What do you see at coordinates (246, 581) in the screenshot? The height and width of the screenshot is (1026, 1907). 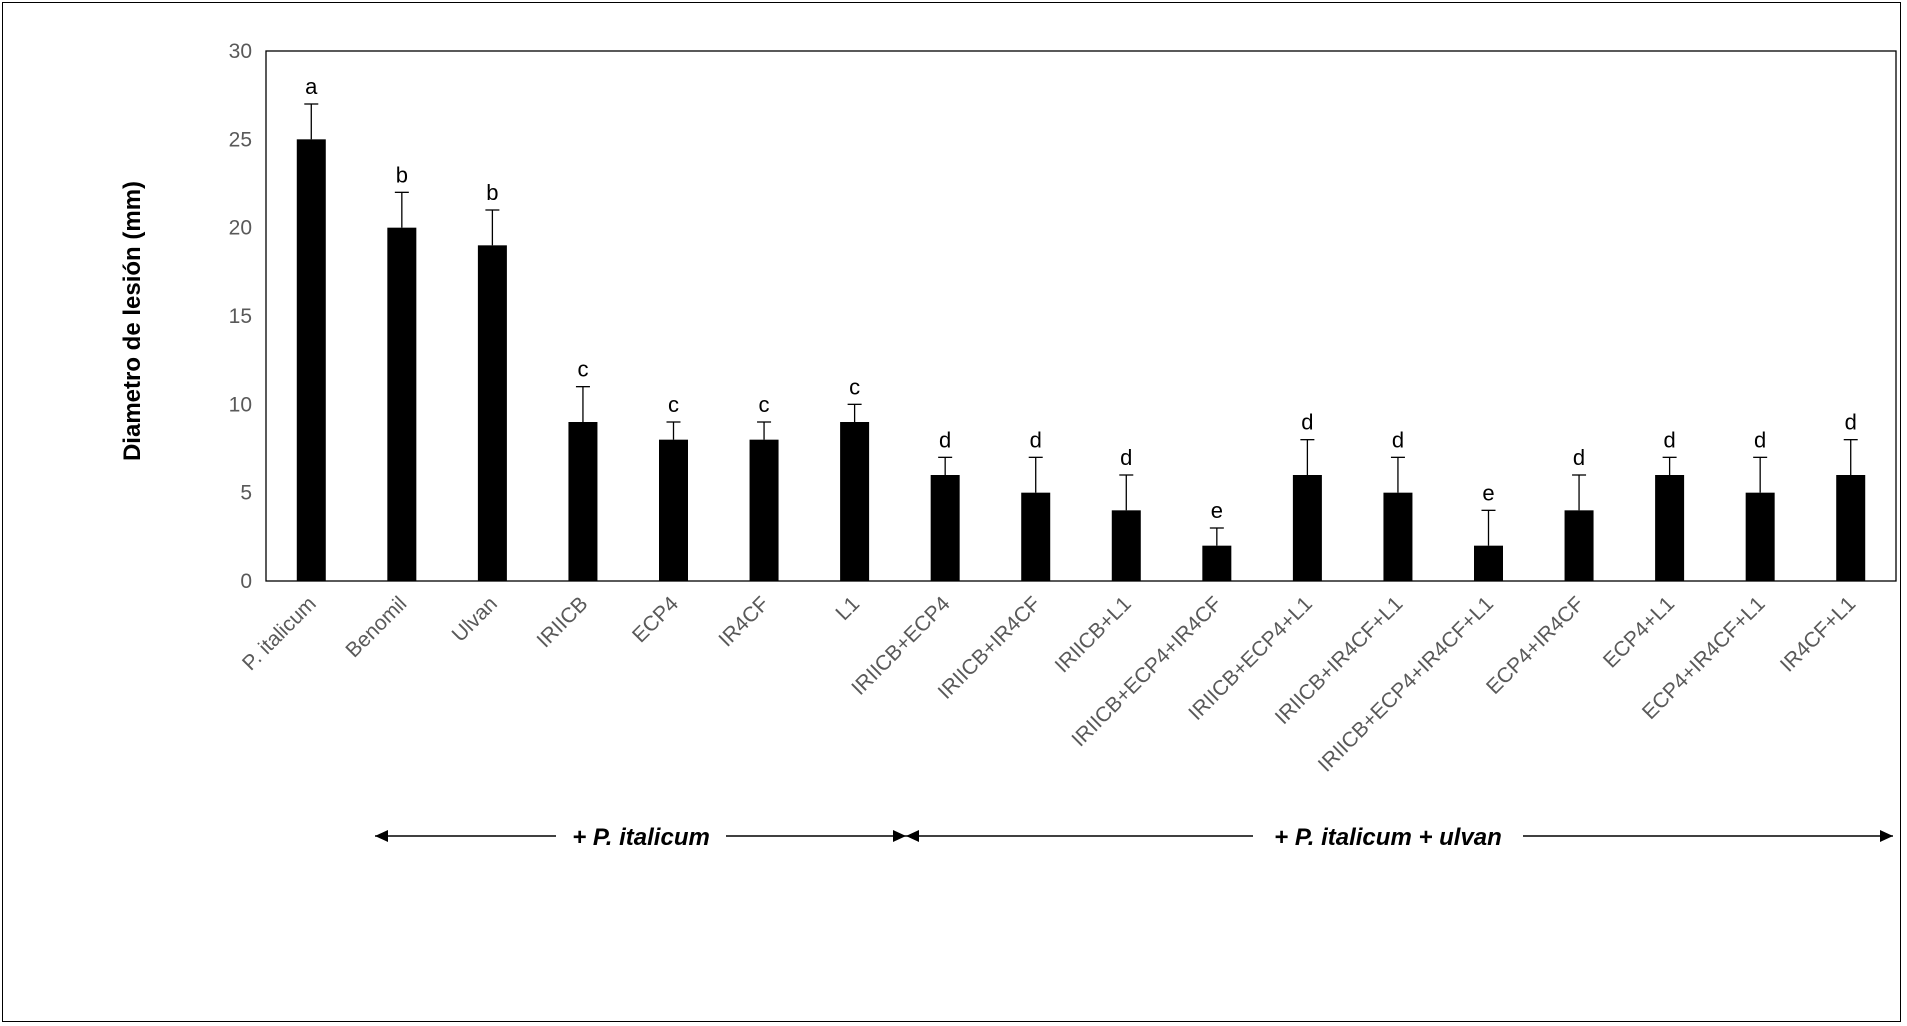 I see `y-tick-label: 0` at bounding box center [246, 581].